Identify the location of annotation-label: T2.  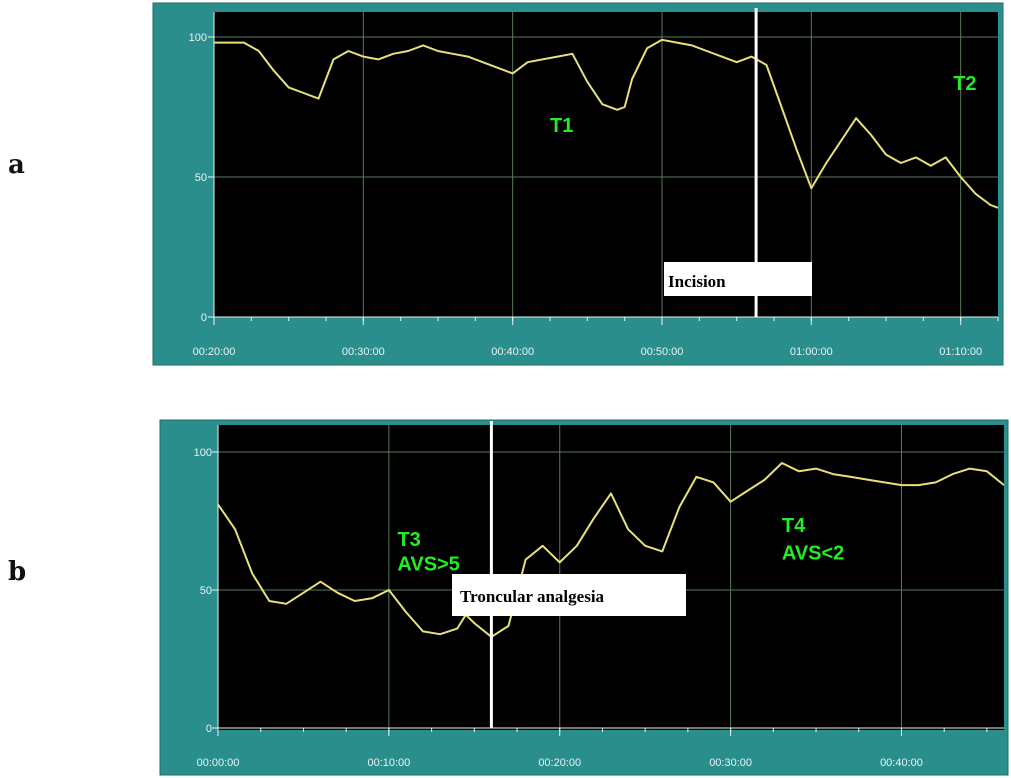
(964, 84).